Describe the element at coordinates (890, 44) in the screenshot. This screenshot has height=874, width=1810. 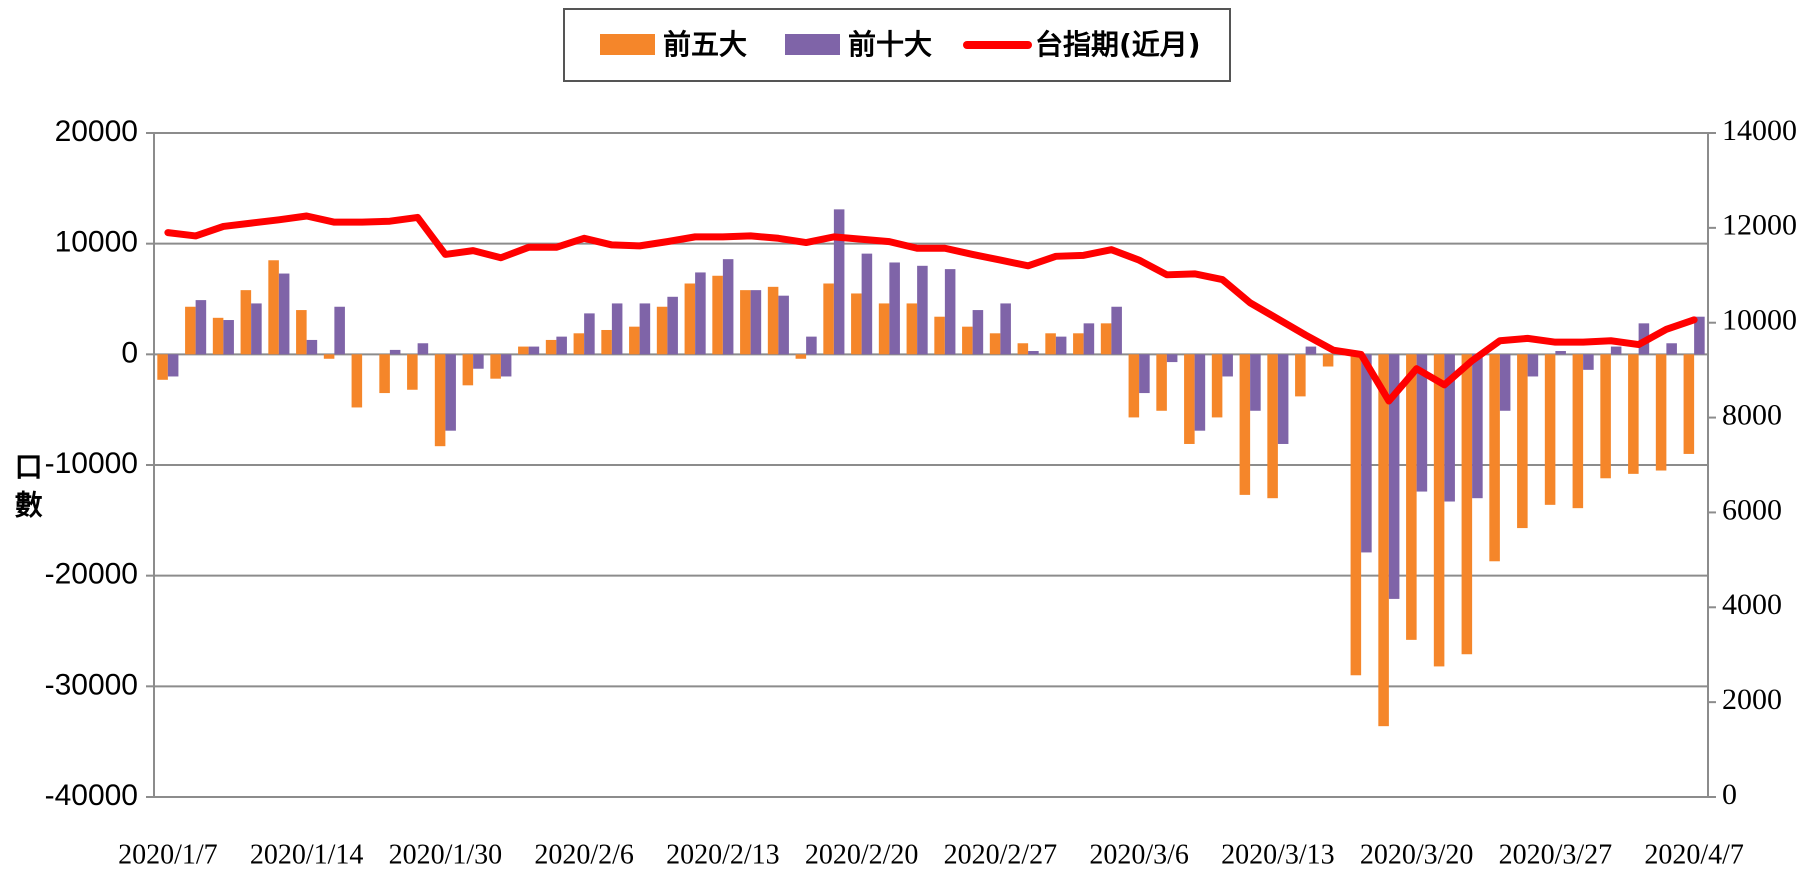
I see `legend-label: 前十大` at that location.